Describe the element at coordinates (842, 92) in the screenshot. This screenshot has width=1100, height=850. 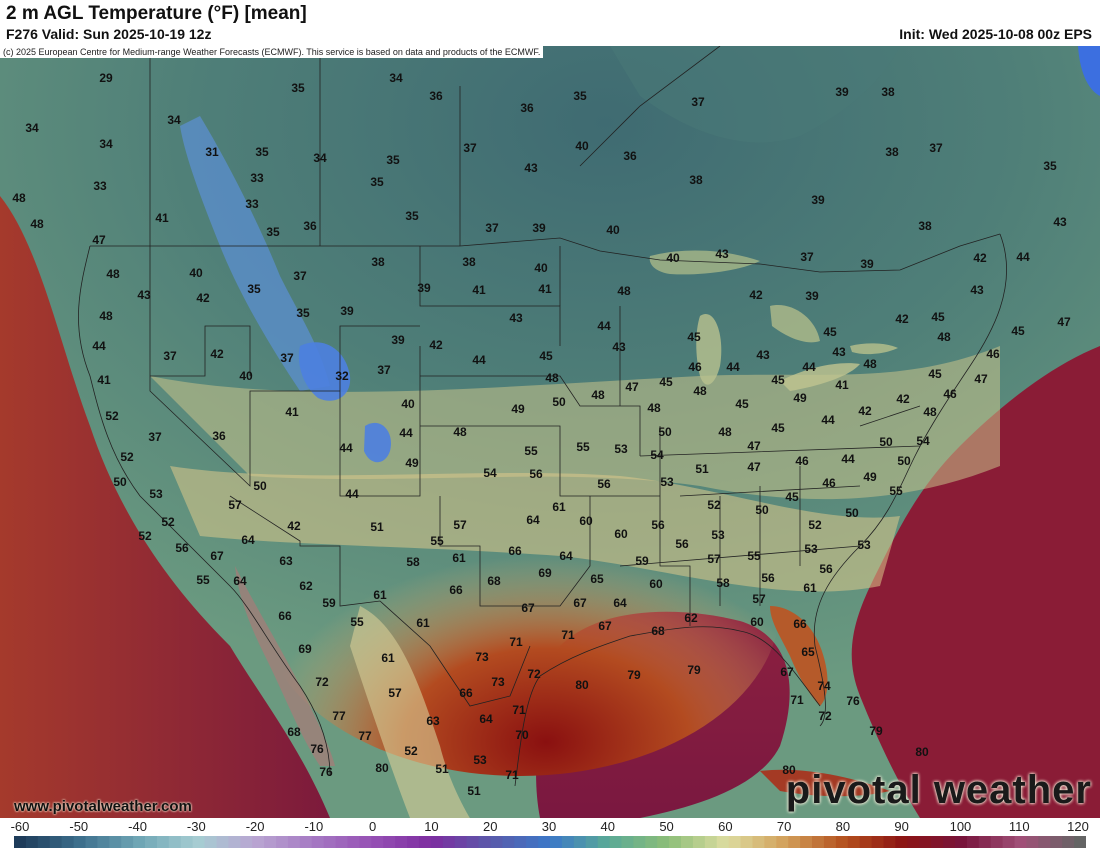
I see `temperature-label: 39` at that location.